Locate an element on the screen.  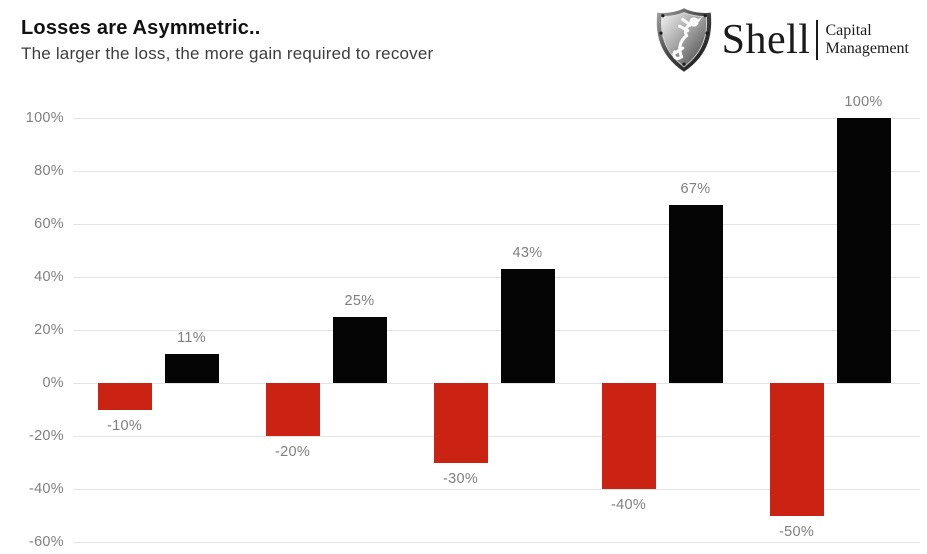
gain-bar-label: 67% is located at coordinates (695, 189).